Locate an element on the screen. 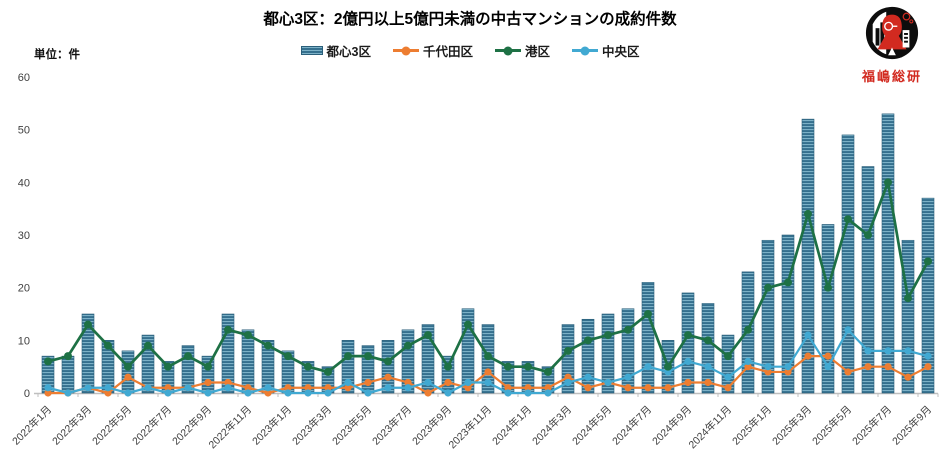  legend-label: 港区 is located at coordinates (537, 52).